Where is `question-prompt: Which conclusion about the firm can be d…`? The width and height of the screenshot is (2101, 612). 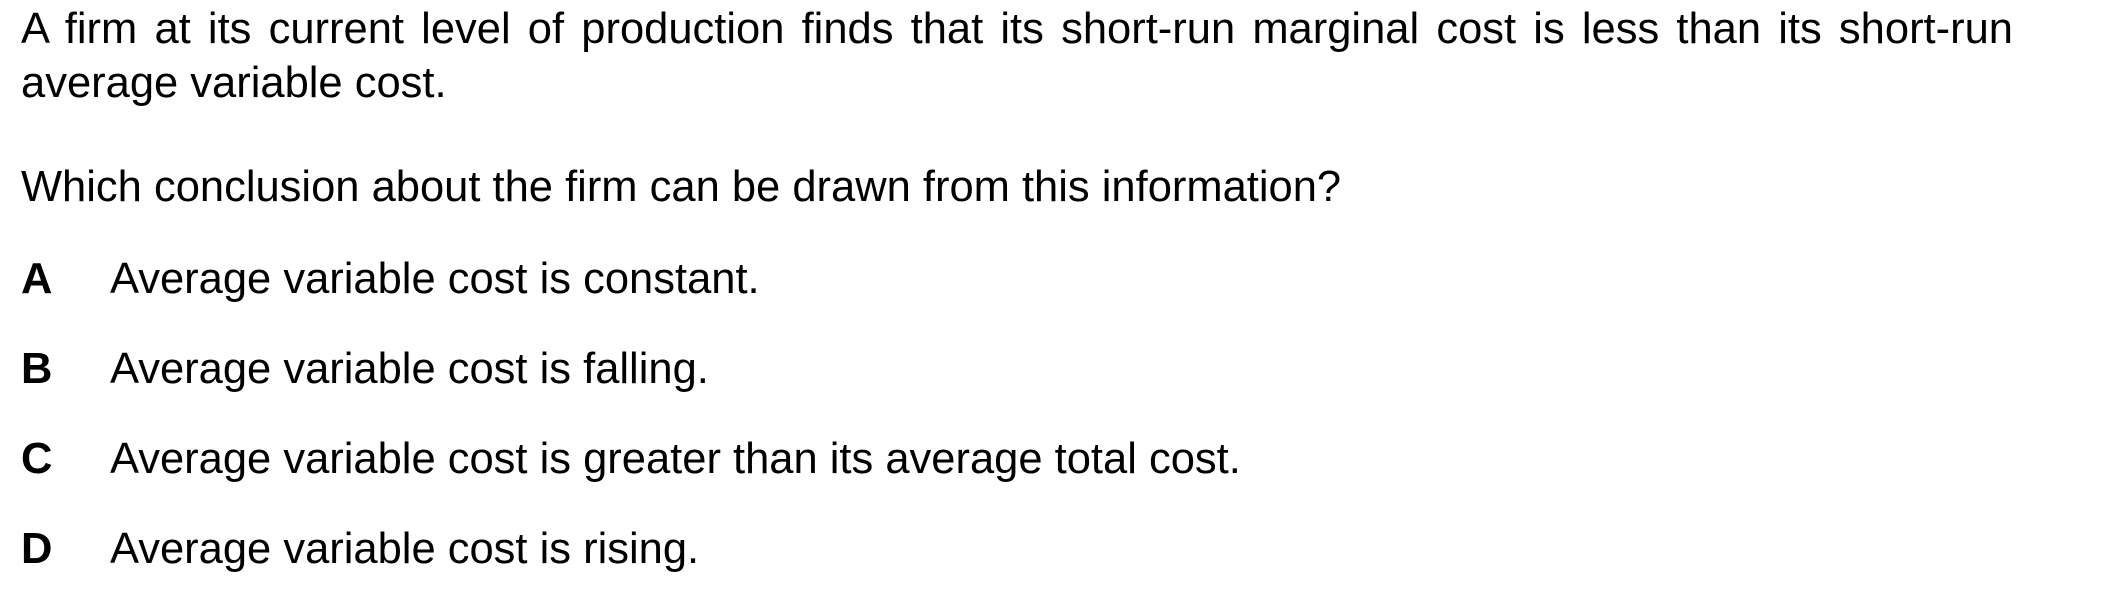 question-prompt: Which conclusion about the firm can be d… is located at coordinates (681, 187).